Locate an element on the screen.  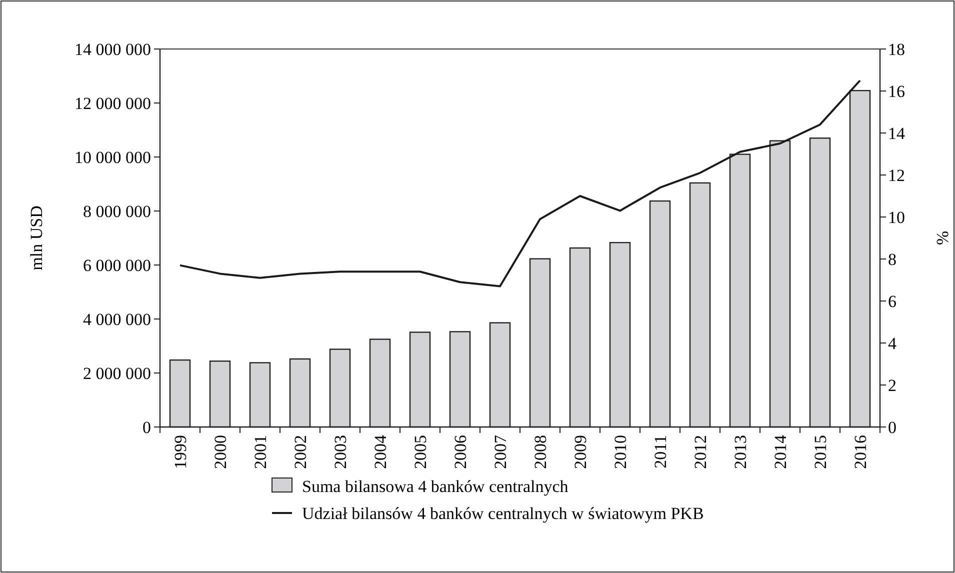
x-tick-label: 2002 is located at coordinates (300, 452).